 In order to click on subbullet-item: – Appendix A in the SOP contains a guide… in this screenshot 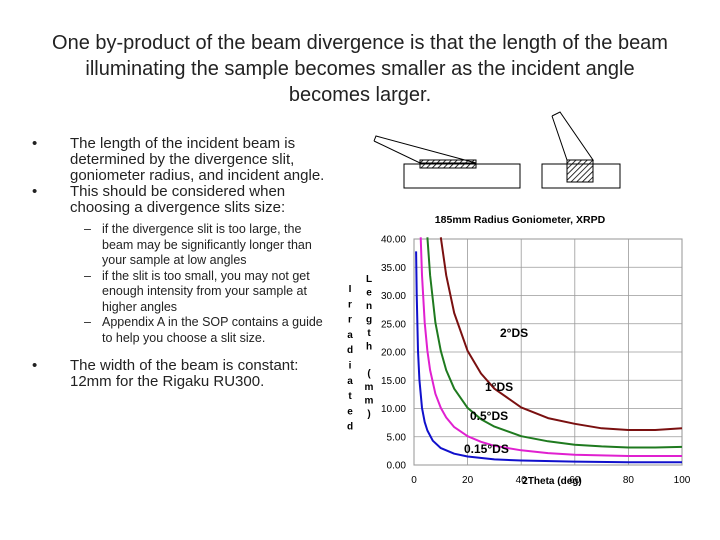, I will do `click(178, 330)`.